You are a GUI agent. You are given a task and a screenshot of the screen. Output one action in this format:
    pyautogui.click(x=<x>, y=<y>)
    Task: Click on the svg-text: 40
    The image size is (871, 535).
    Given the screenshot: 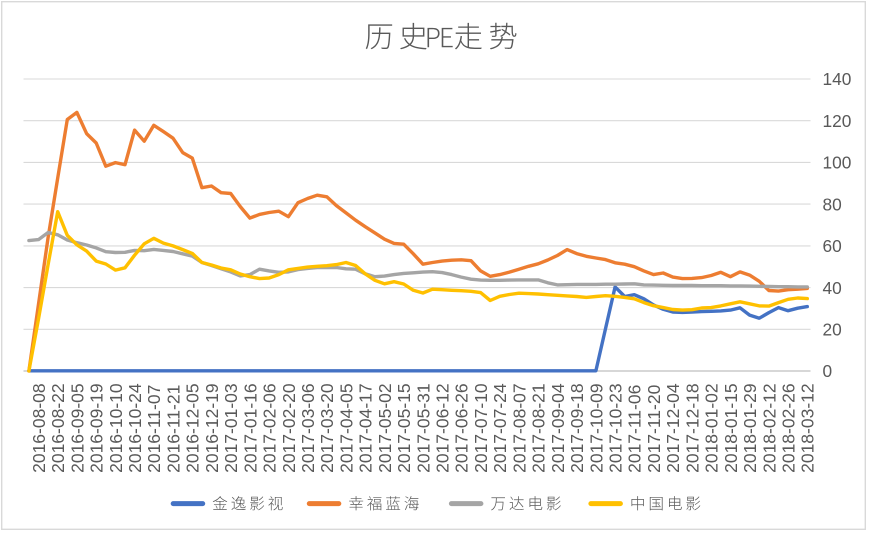 What is the action you would take?
    pyautogui.click(x=832, y=288)
    